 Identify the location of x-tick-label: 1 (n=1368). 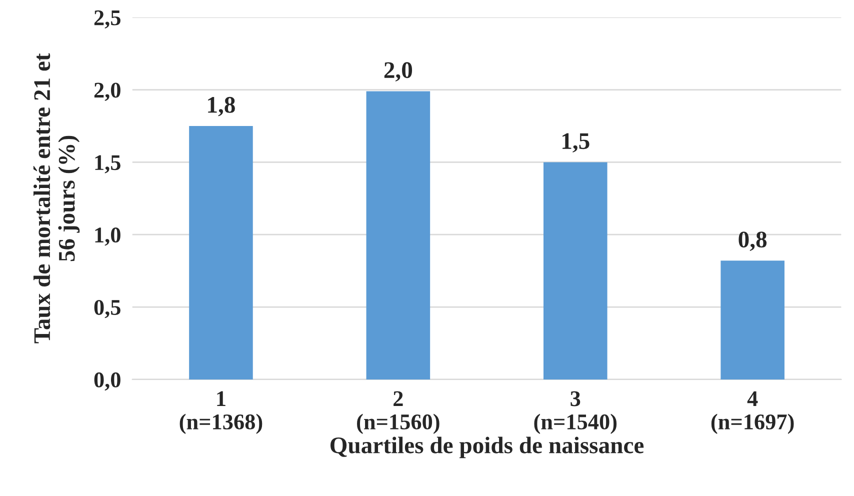
(221, 412).